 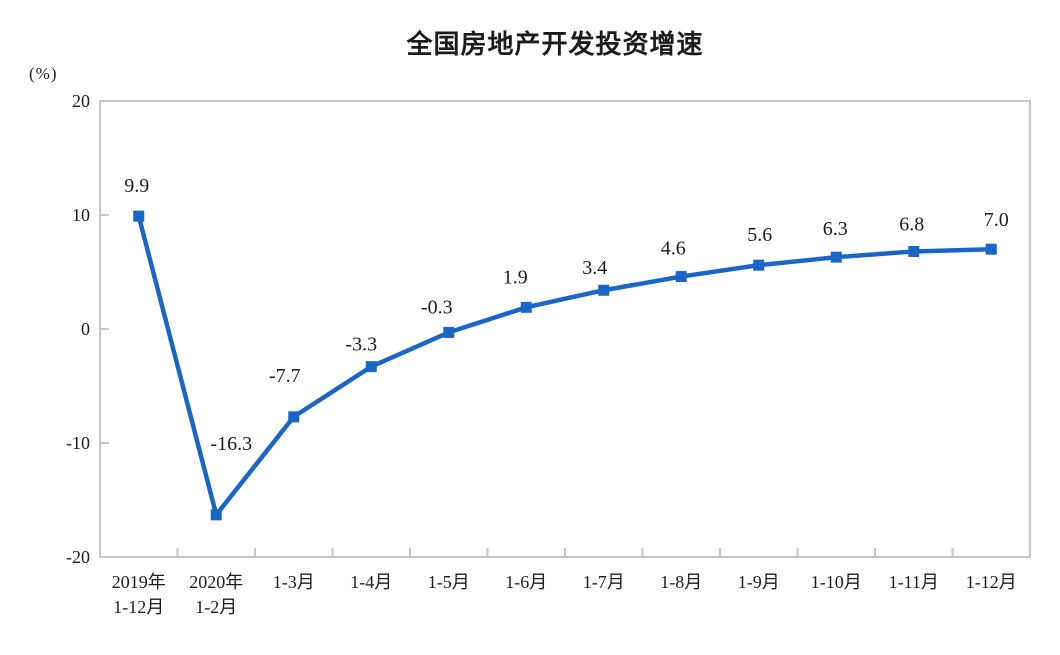 What do you see at coordinates (231, 444) in the screenshot?
I see `data-label: -16.3` at bounding box center [231, 444].